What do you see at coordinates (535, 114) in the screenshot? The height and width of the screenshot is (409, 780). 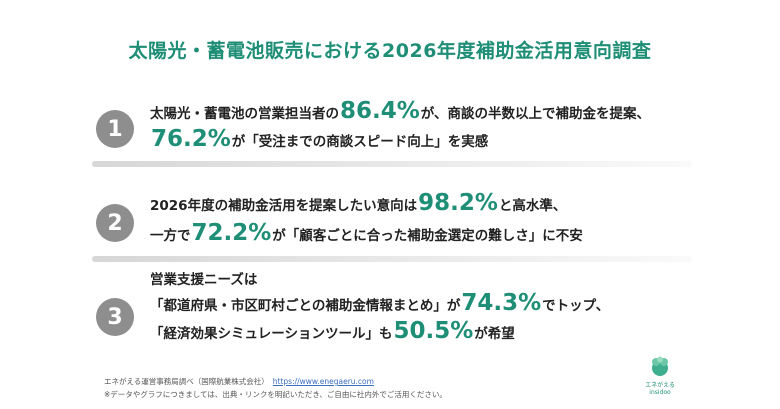 I see `text-segment: が、商談の半数以上で補助金を提案、` at bounding box center [535, 114].